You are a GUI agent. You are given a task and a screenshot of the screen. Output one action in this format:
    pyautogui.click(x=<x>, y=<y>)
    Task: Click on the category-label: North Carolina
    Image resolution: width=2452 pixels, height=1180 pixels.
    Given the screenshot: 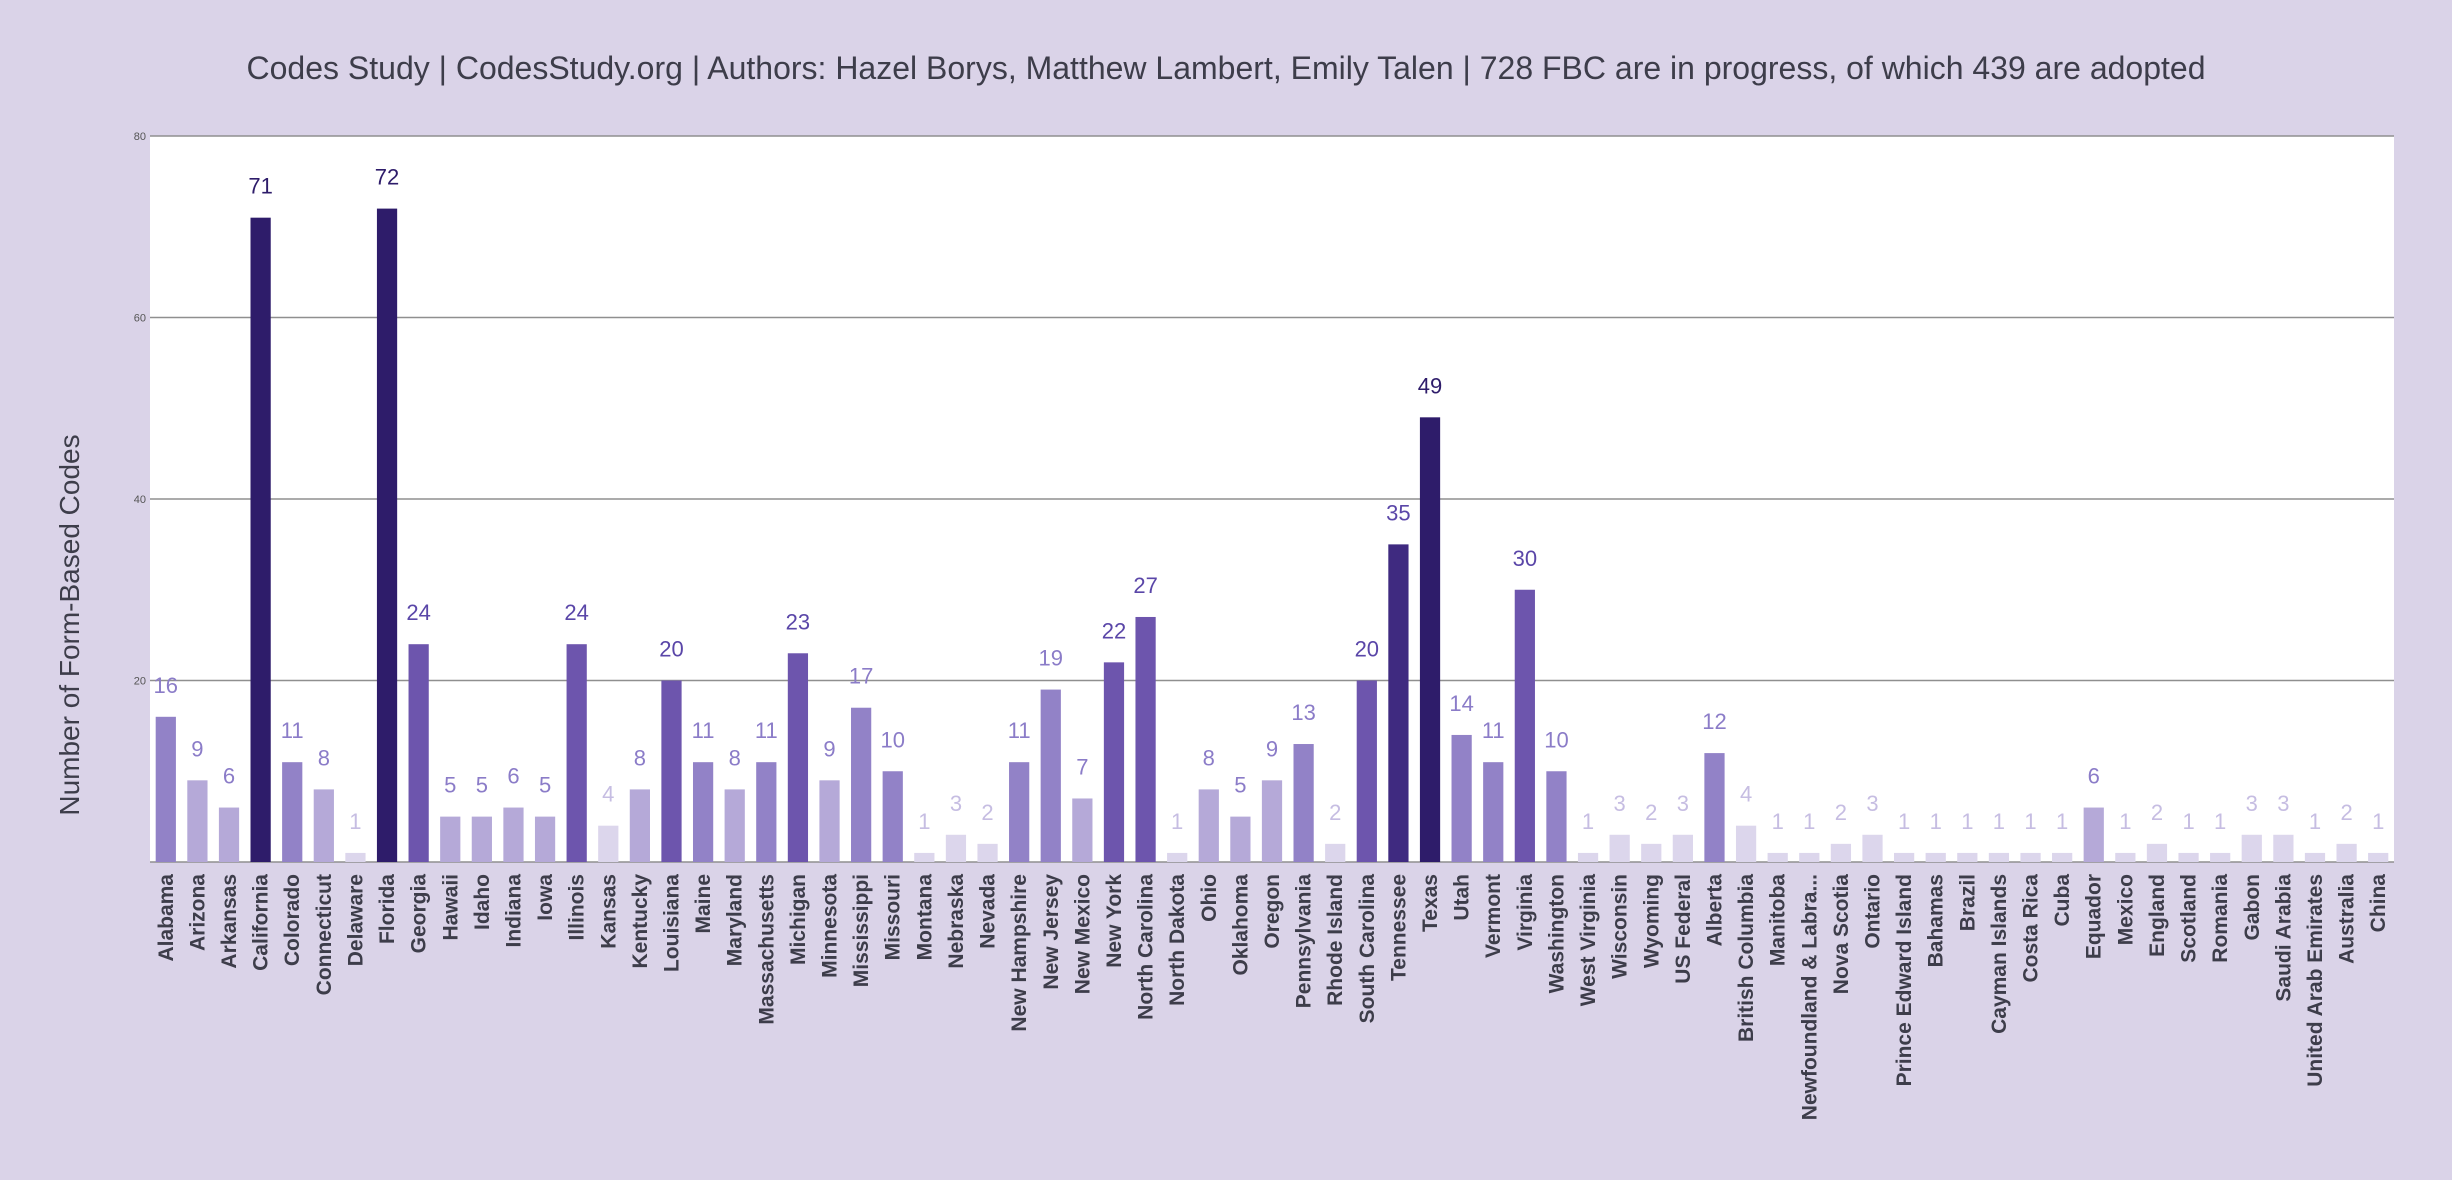 What is the action you would take?
    pyautogui.click(x=1146, y=947)
    